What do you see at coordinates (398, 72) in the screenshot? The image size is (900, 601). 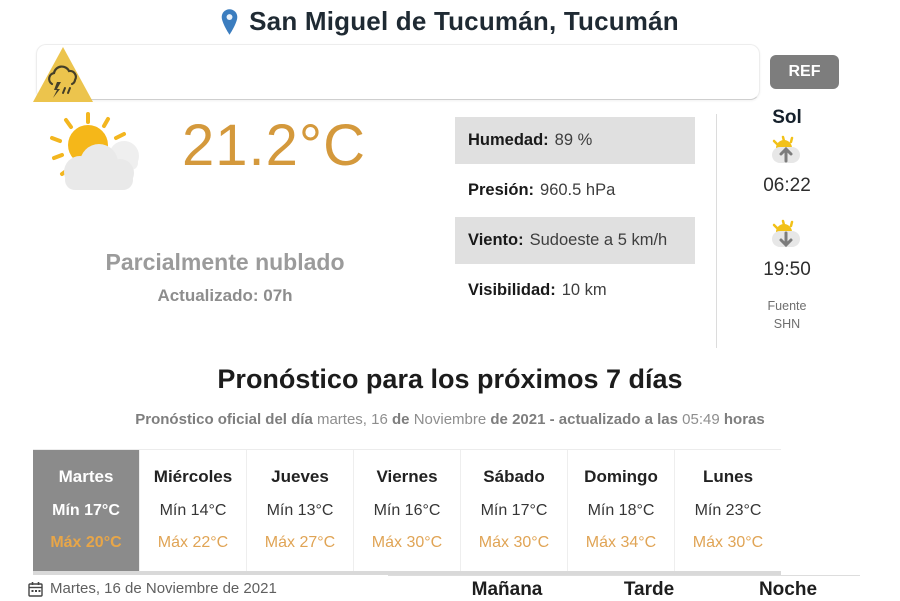 I see `alert-banner` at bounding box center [398, 72].